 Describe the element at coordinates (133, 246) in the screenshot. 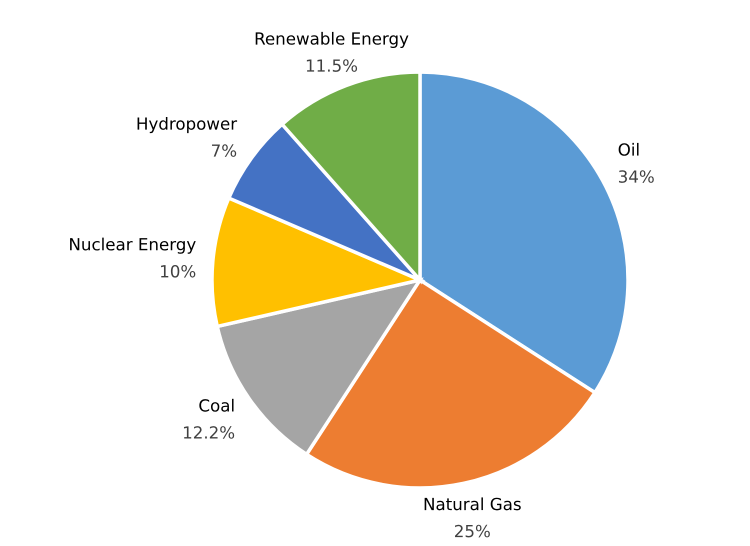

I see `slice-label: Nuclear Energy` at that location.